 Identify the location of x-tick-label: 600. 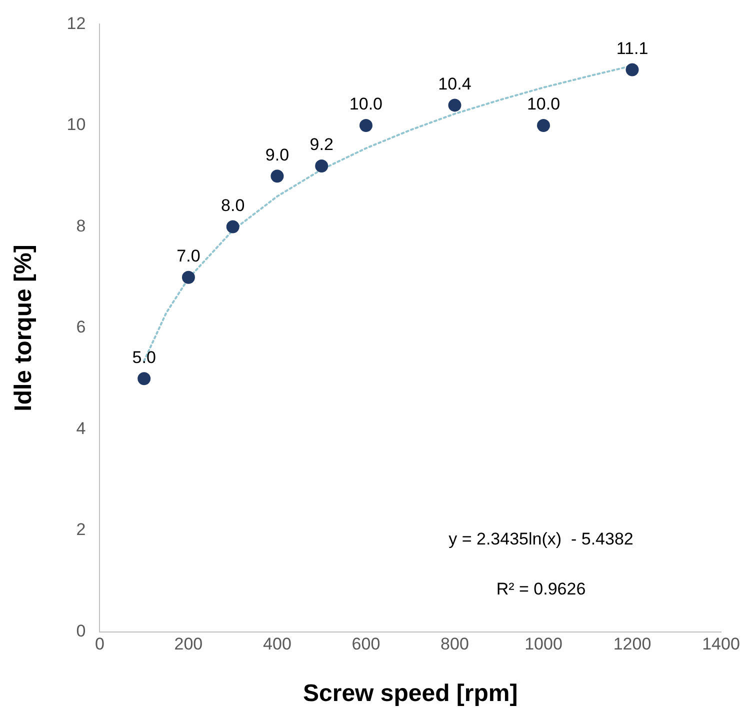
(366, 644).